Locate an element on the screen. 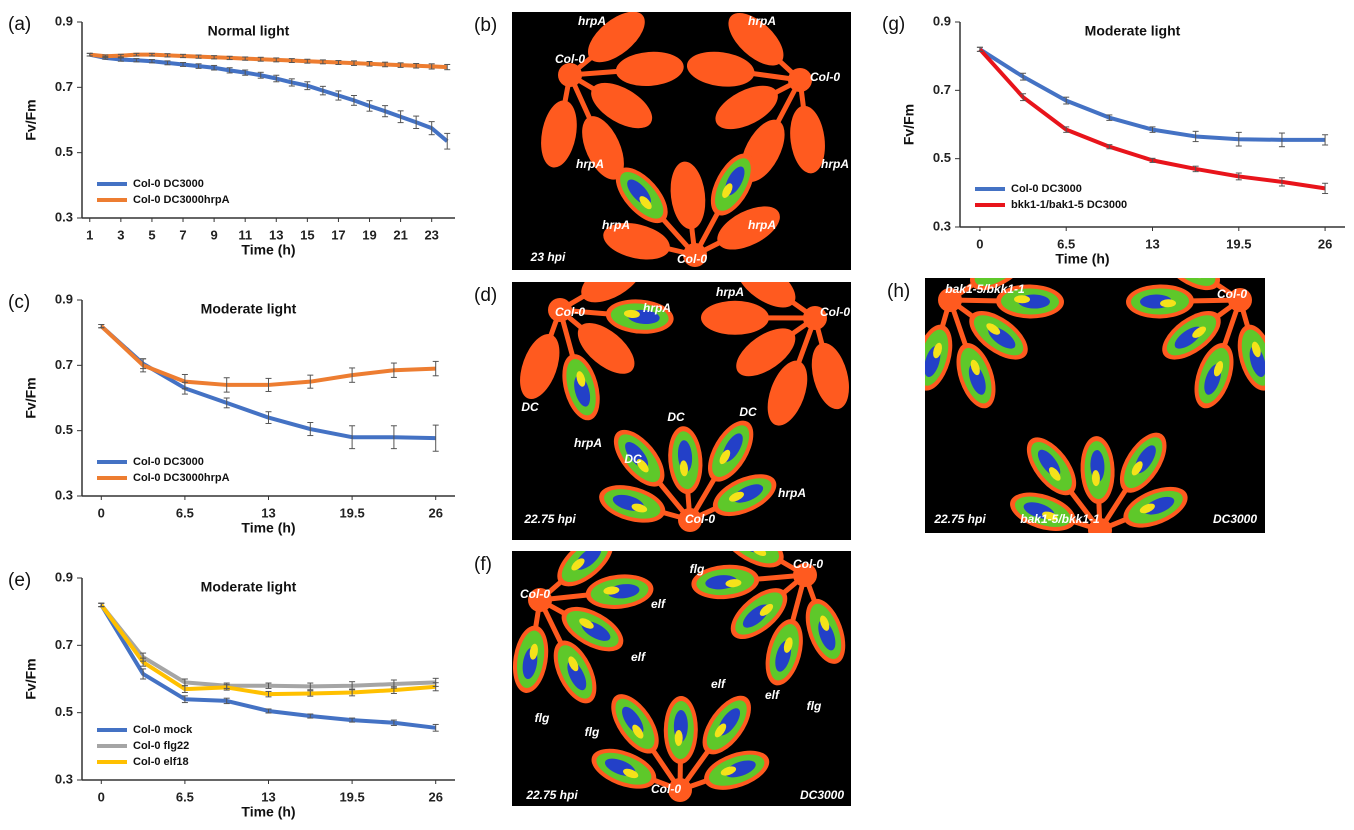 Image resolution: width=1354 pixels, height=830 pixels. chart-title: Normal light is located at coordinates (249, 31).